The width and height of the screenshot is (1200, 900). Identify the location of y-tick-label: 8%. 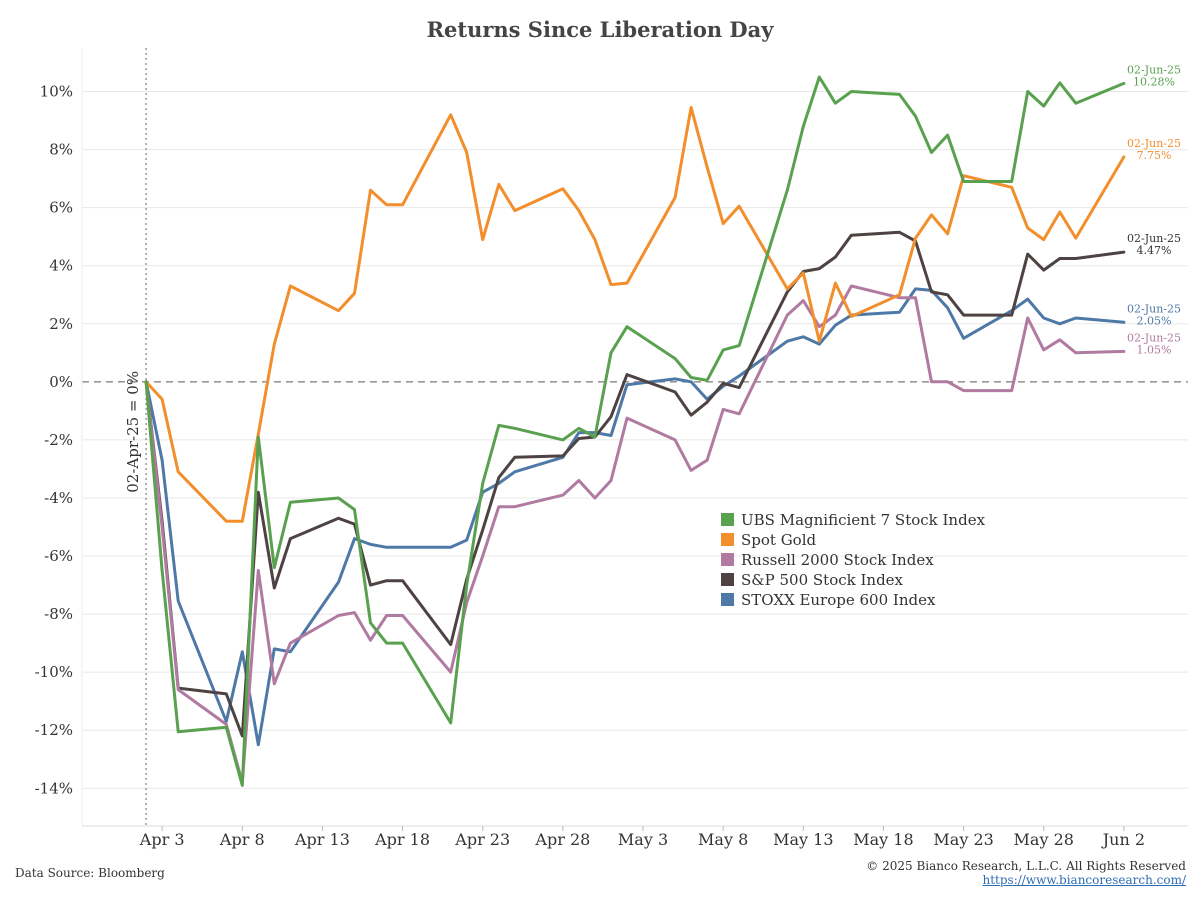
(61, 150).